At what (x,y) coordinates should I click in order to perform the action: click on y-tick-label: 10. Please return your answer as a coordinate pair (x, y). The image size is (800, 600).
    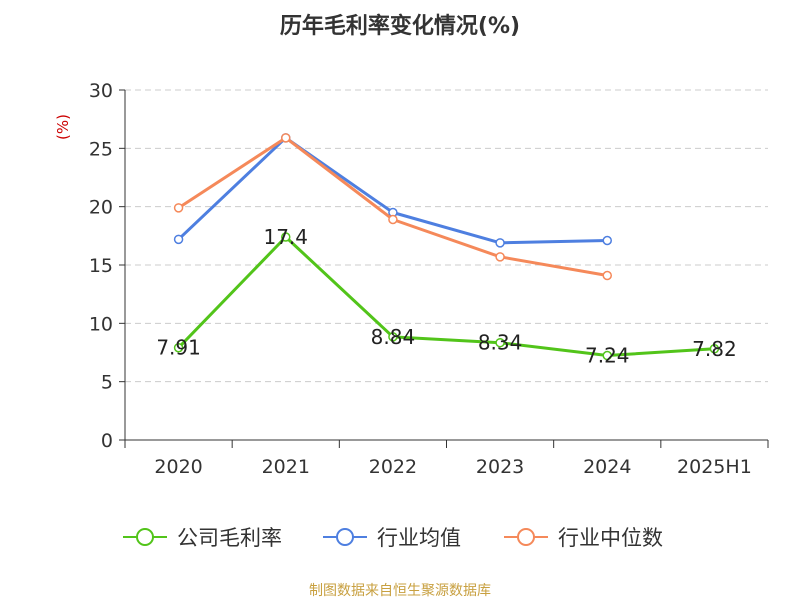
    Looking at the image, I should click on (101, 324).